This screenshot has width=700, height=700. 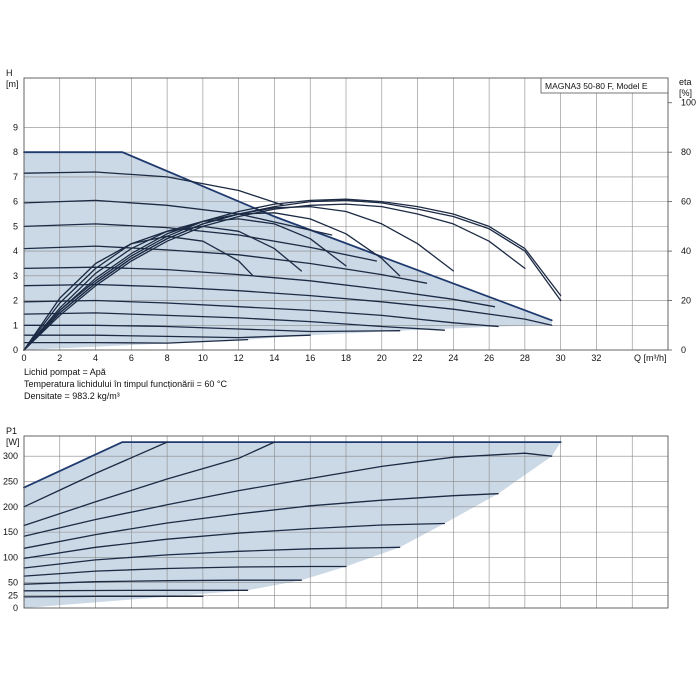 I want to click on y-tick-label: 250, so click(x=10, y=482).